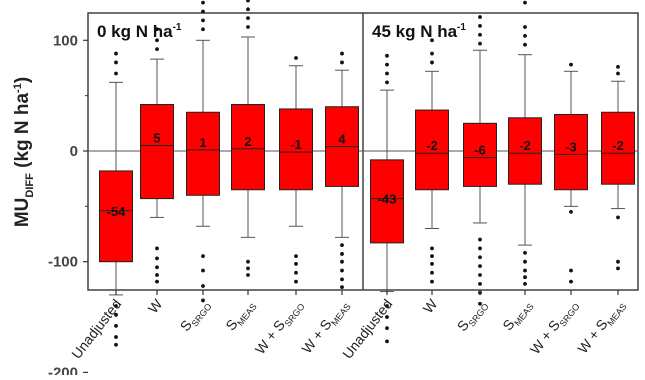  I want to click on category-label-main: Unadjusted, so click(96, 329).